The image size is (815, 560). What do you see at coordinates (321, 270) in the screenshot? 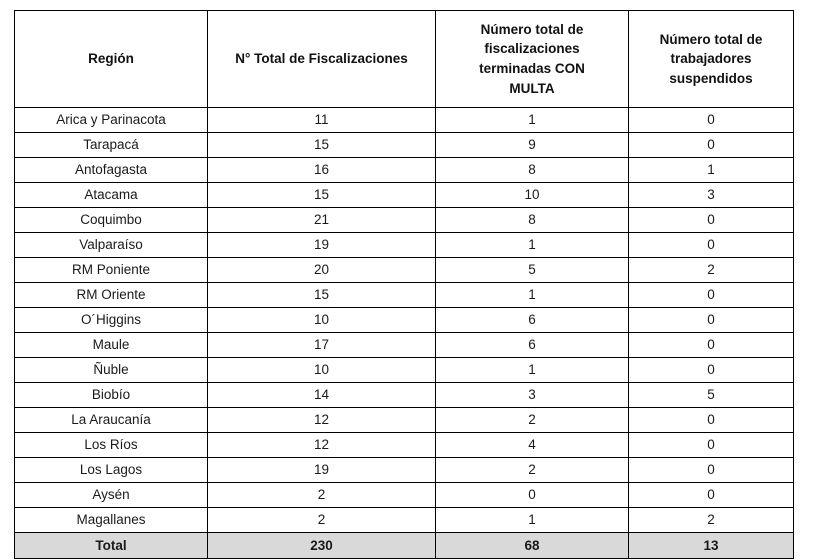
I see `cell-total: 20` at bounding box center [321, 270].